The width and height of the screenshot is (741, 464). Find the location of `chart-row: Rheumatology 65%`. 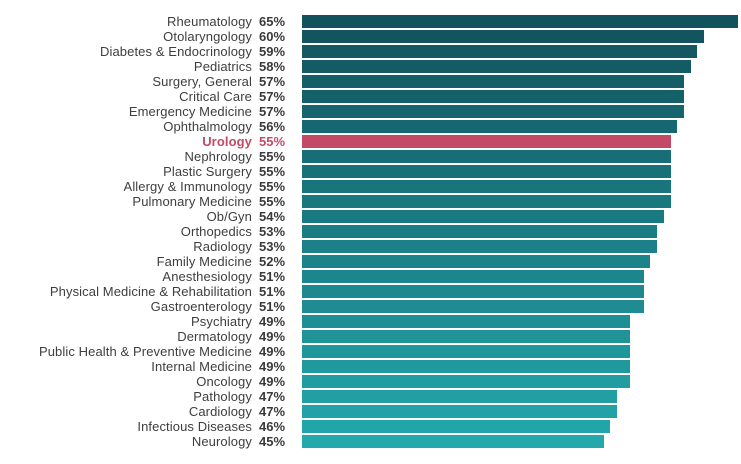

chart-row: Rheumatology 65% is located at coordinates (370, 21).